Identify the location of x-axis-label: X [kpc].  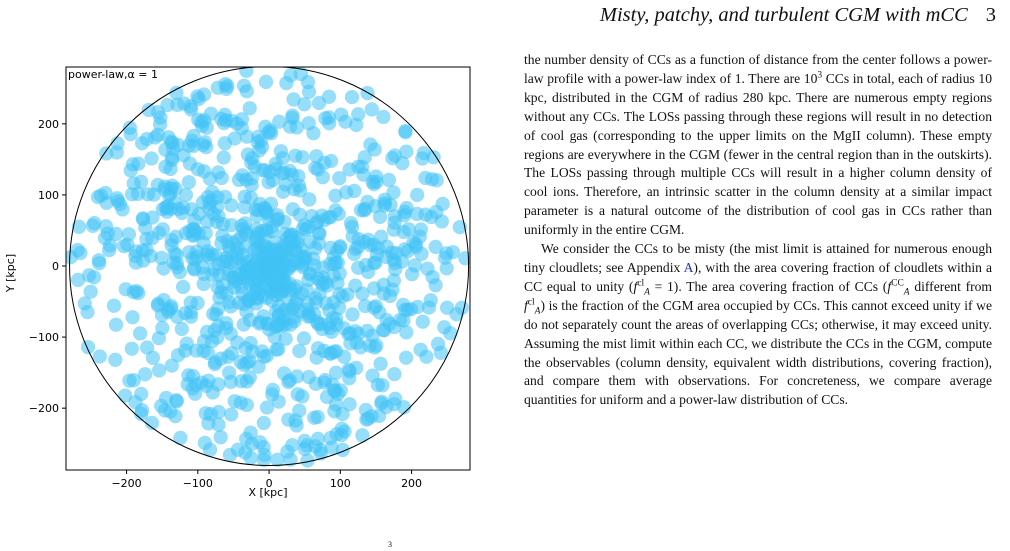
(267, 492).